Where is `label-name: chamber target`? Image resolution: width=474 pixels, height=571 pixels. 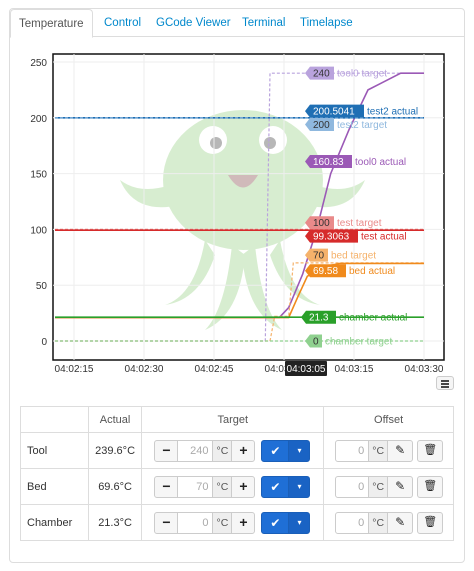
label-name: chamber target is located at coordinates (358, 342).